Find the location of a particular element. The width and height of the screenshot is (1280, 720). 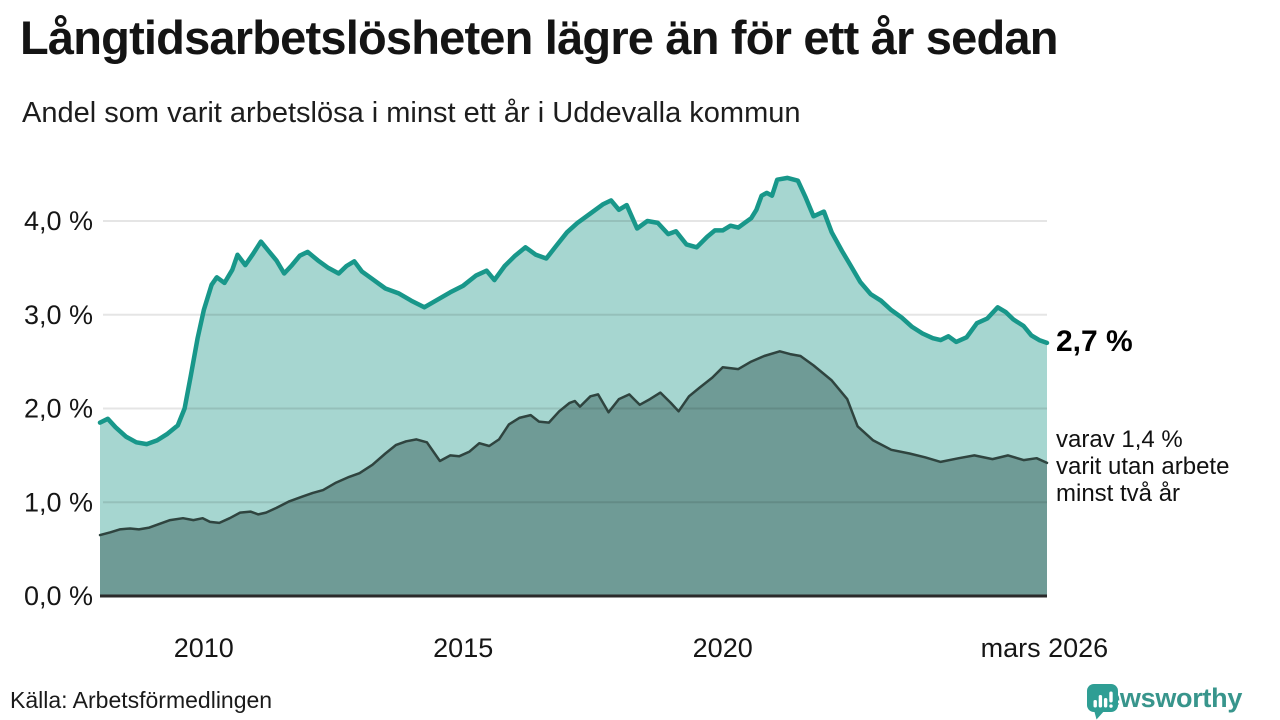

series-end-label-primary: 2,7 % is located at coordinates (1094, 341).